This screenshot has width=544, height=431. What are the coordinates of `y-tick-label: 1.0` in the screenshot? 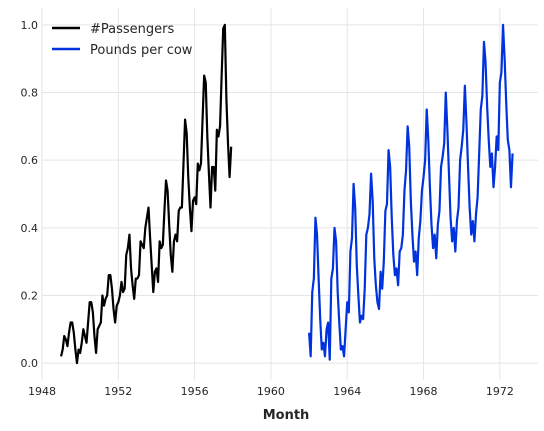 It's located at (30, 25).